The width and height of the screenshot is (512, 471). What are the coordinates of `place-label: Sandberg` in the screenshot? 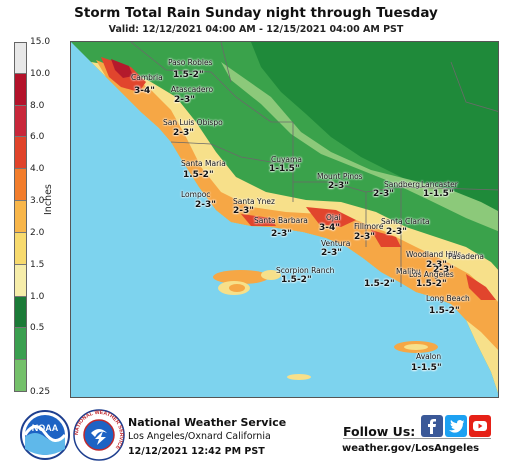 It's located at (402, 184).